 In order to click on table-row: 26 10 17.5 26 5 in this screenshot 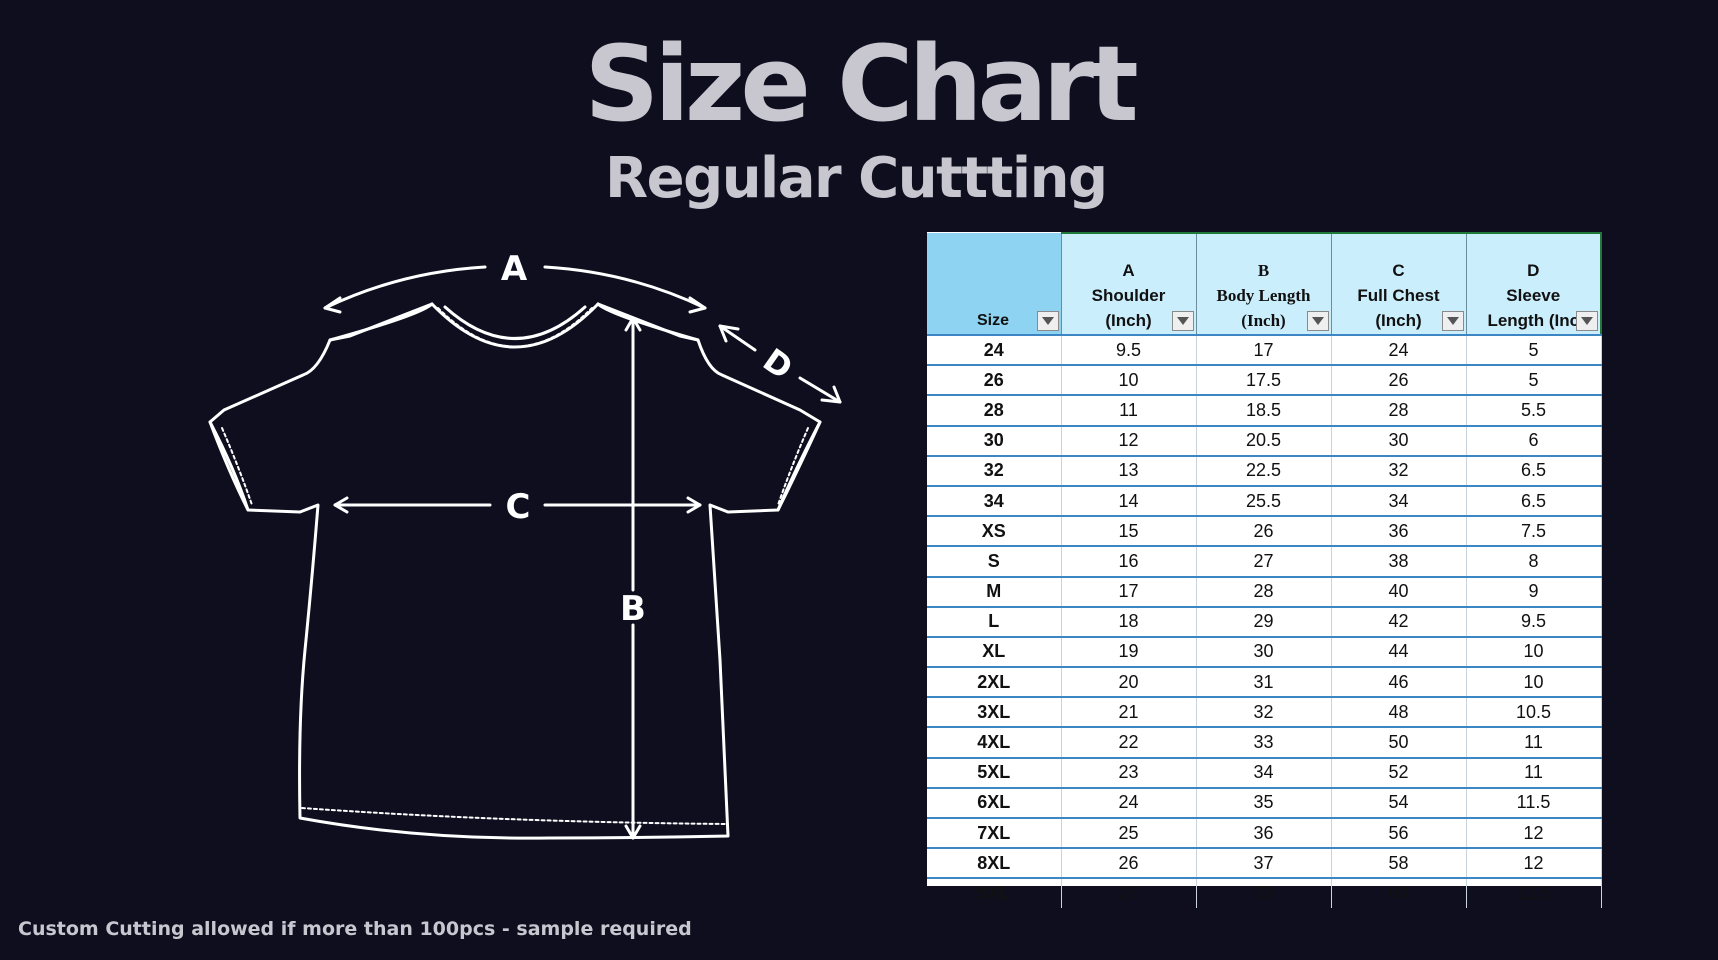, I will do `click(1264, 381)`.